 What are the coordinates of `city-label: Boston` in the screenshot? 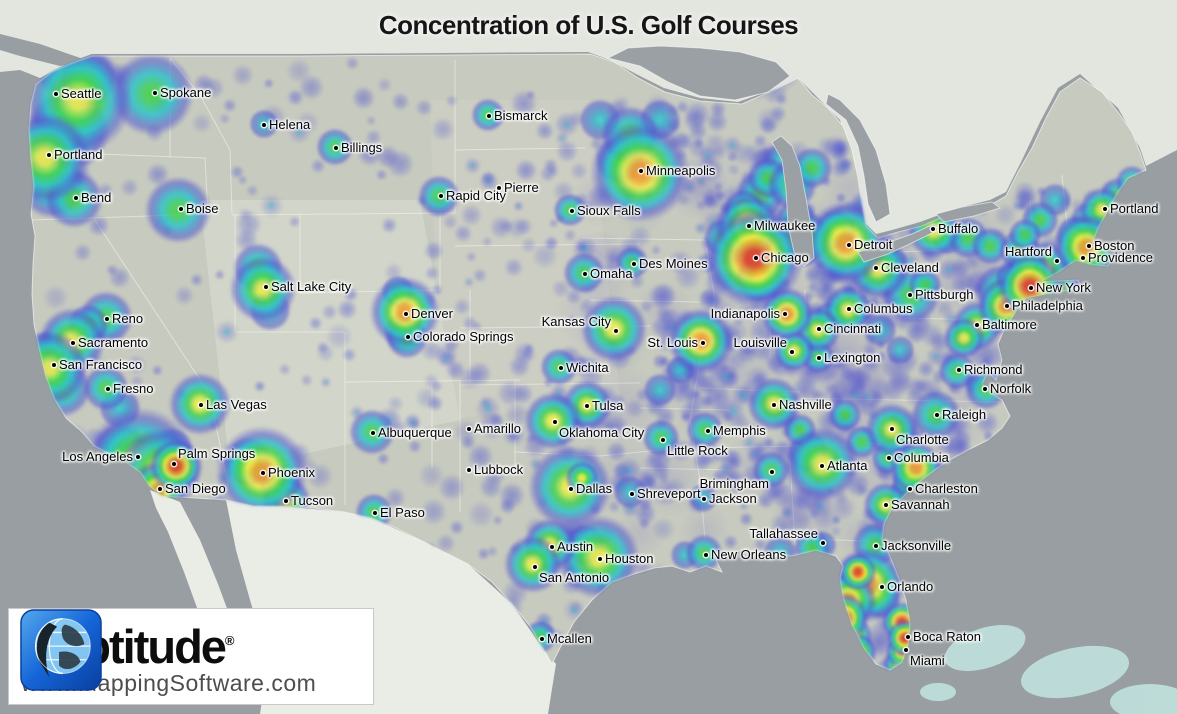 It's located at (1114, 245).